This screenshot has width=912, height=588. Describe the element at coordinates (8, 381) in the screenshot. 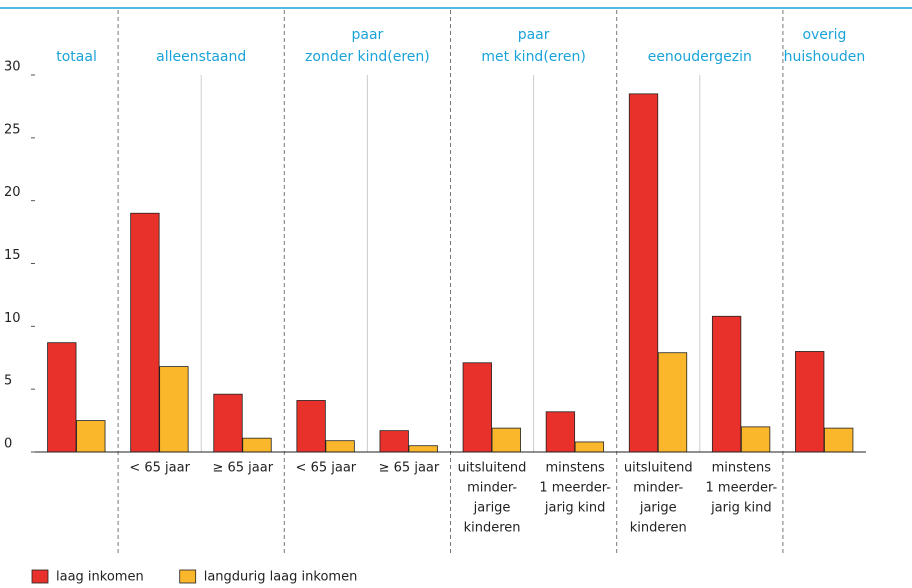

I see `y-tick-label: 5` at that location.